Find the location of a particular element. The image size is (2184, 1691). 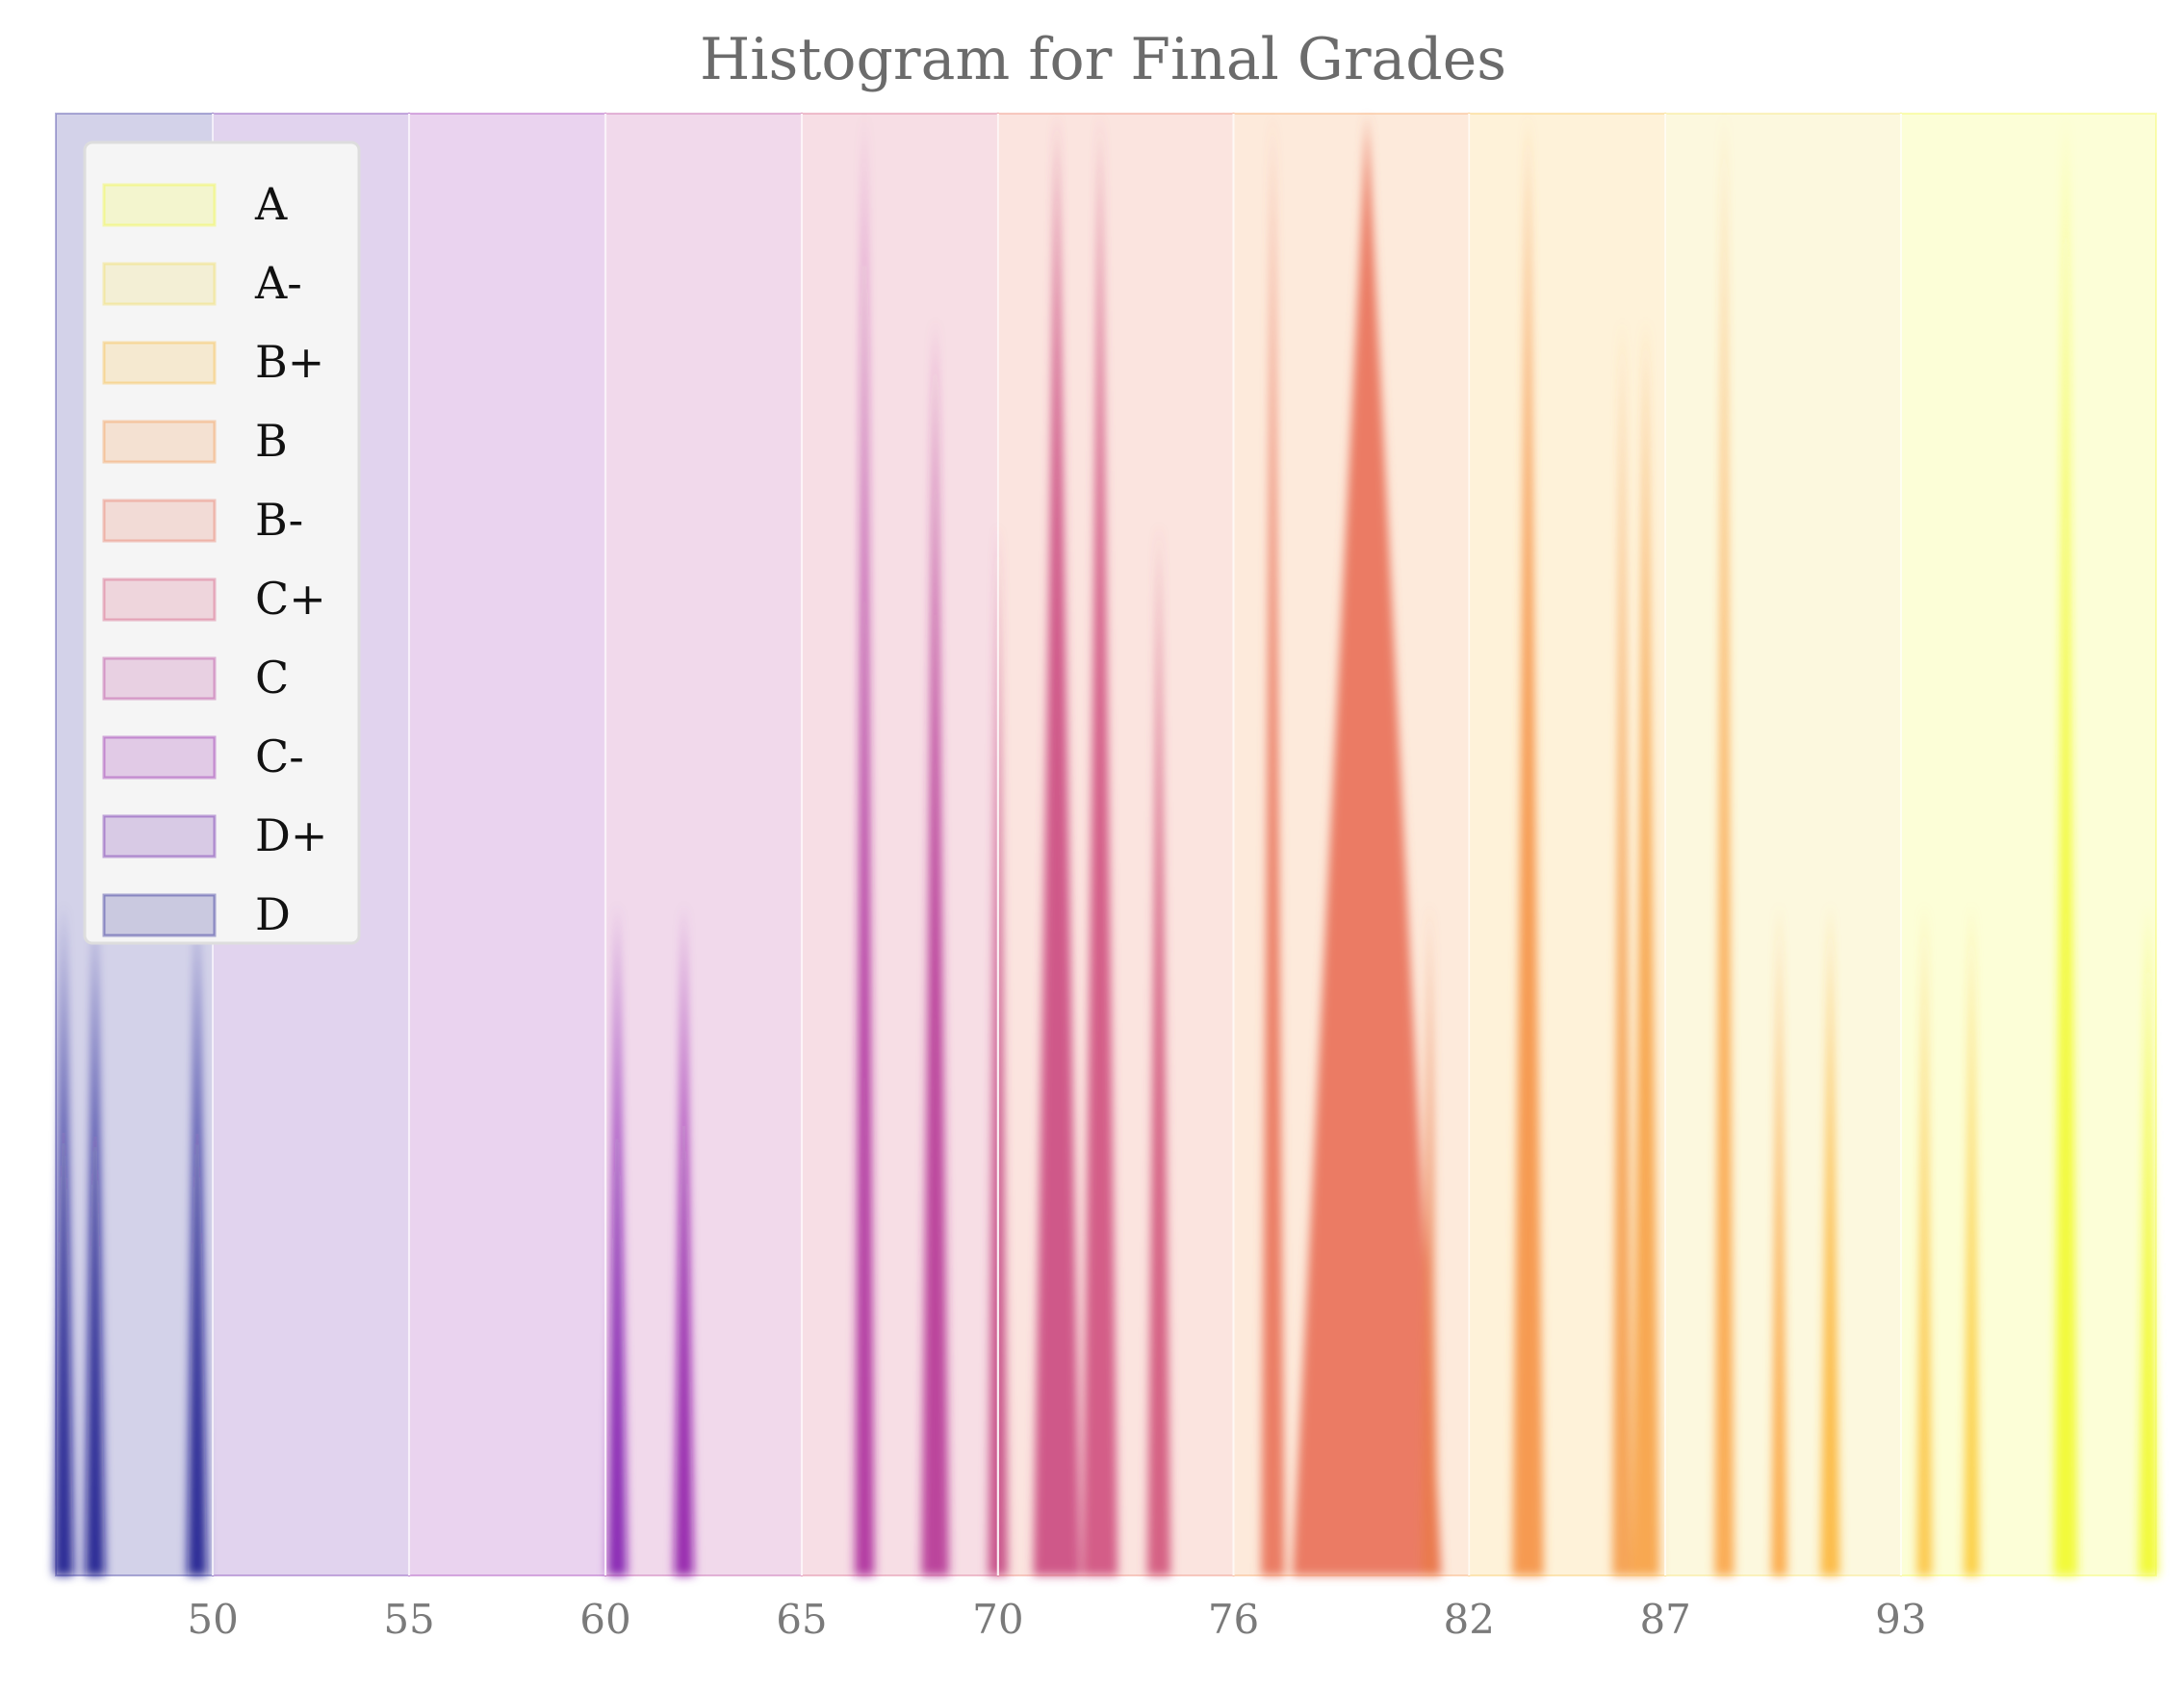

band-c is located at coordinates (703, 844).